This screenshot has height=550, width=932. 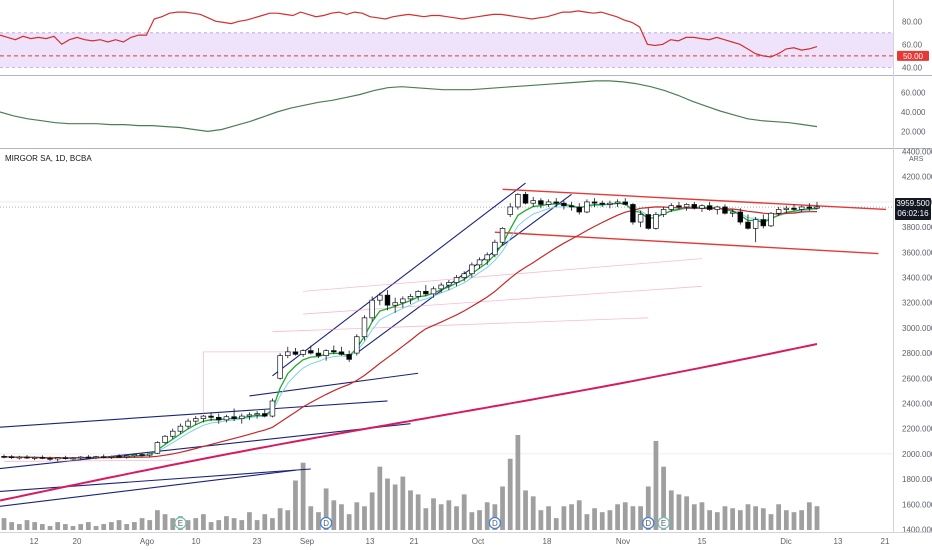 What do you see at coordinates (786, 541) in the screenshot?
I see `time-axis-label: Dic` at bounding box center [786, 541].